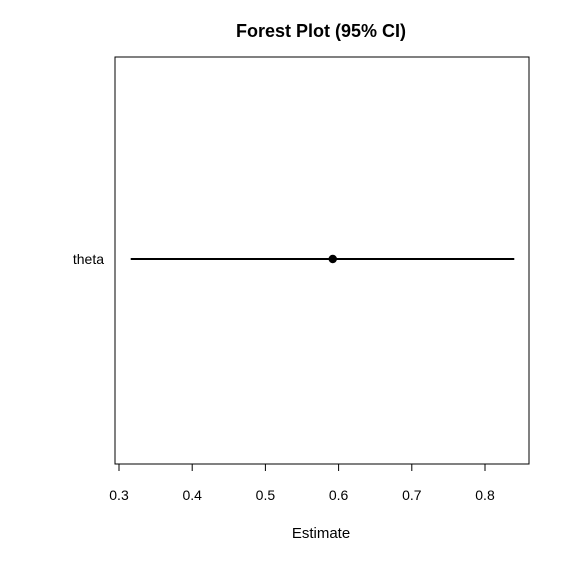 The width and height of the screenshot is (568, 566). Describe the element at coordinates (266, 495) in the screenshot. I see `x-tick-label: 0.5` at that location.